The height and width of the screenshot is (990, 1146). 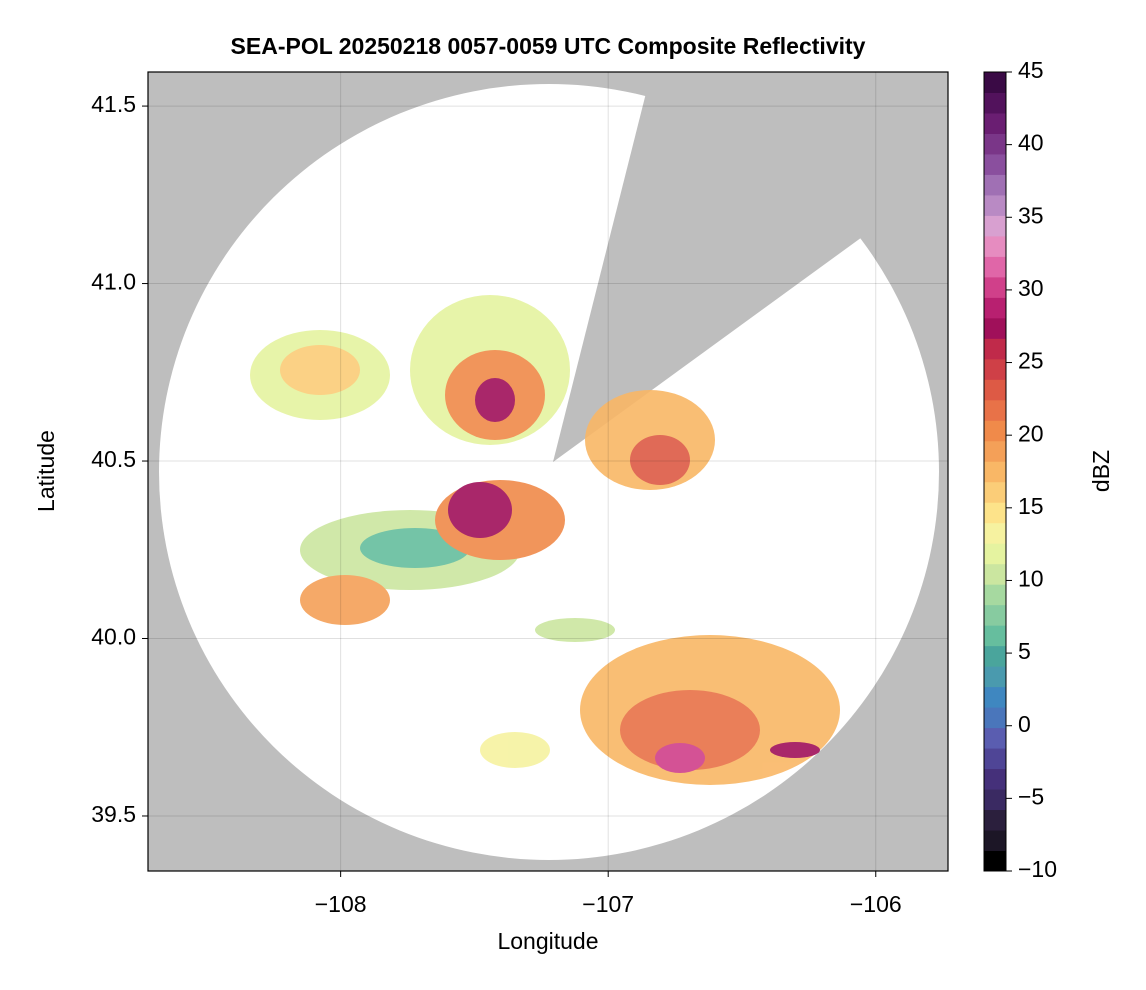 I want to click on y-tick-label: 41.0, so click(x=113, y=282).